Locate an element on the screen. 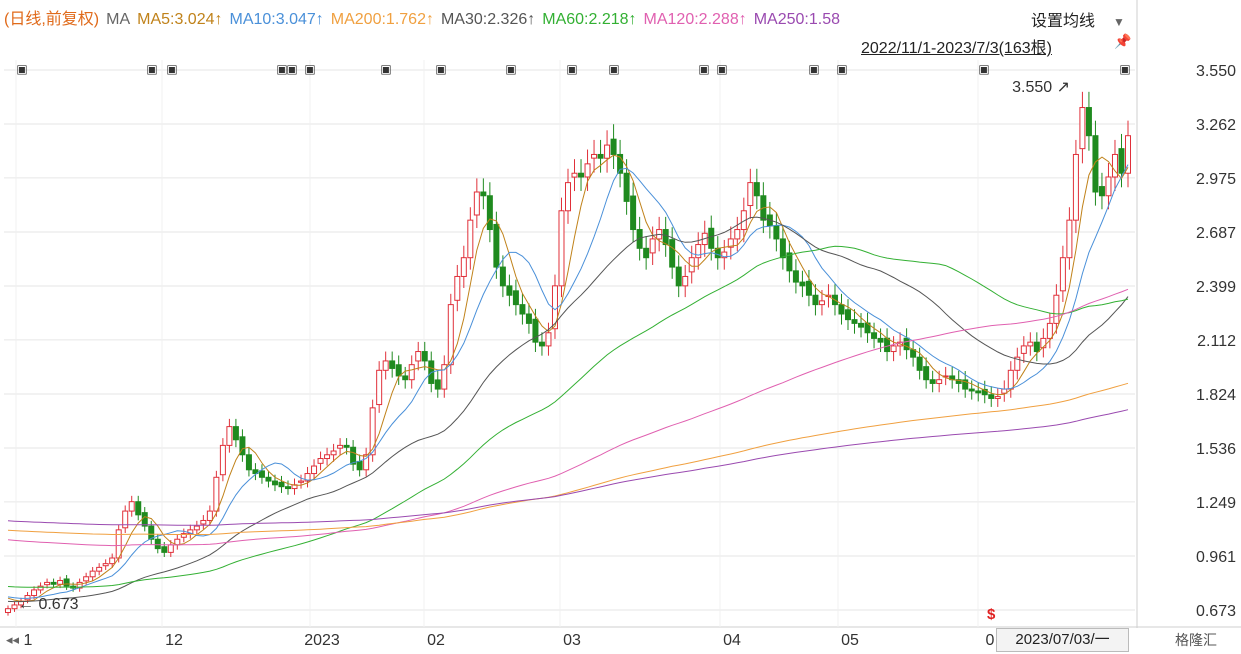  ma-legend-item: (日线,前复权) is located at coordinates (52, 19).